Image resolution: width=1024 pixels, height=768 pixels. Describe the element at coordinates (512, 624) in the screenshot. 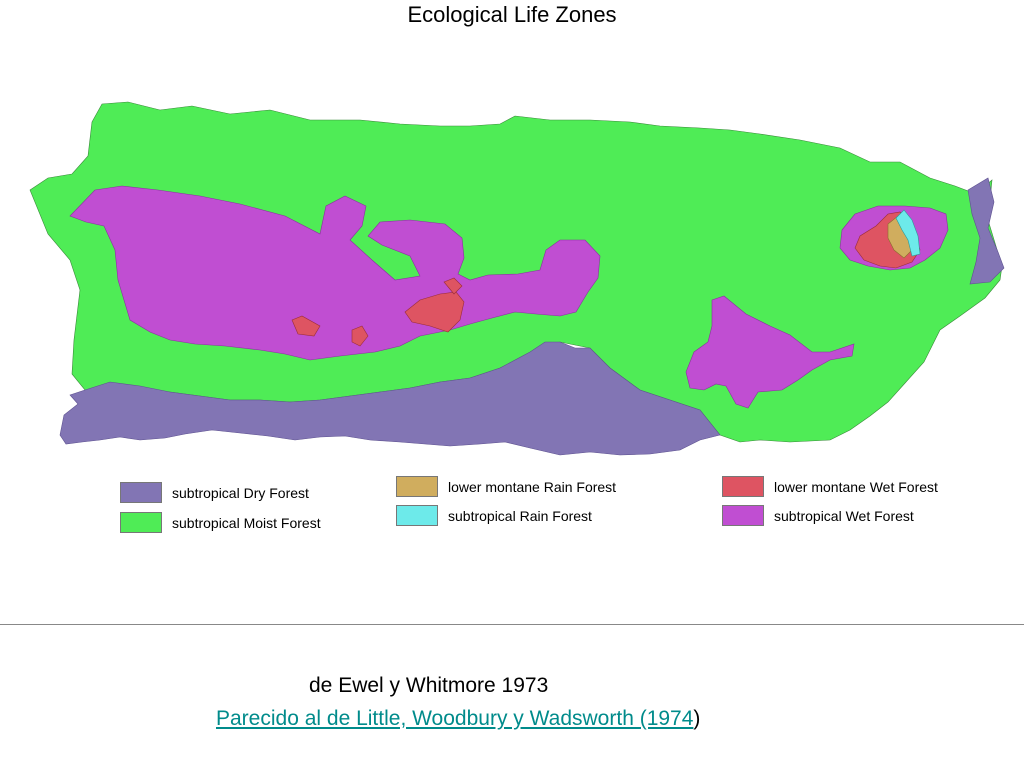

I see `divider` at that location.